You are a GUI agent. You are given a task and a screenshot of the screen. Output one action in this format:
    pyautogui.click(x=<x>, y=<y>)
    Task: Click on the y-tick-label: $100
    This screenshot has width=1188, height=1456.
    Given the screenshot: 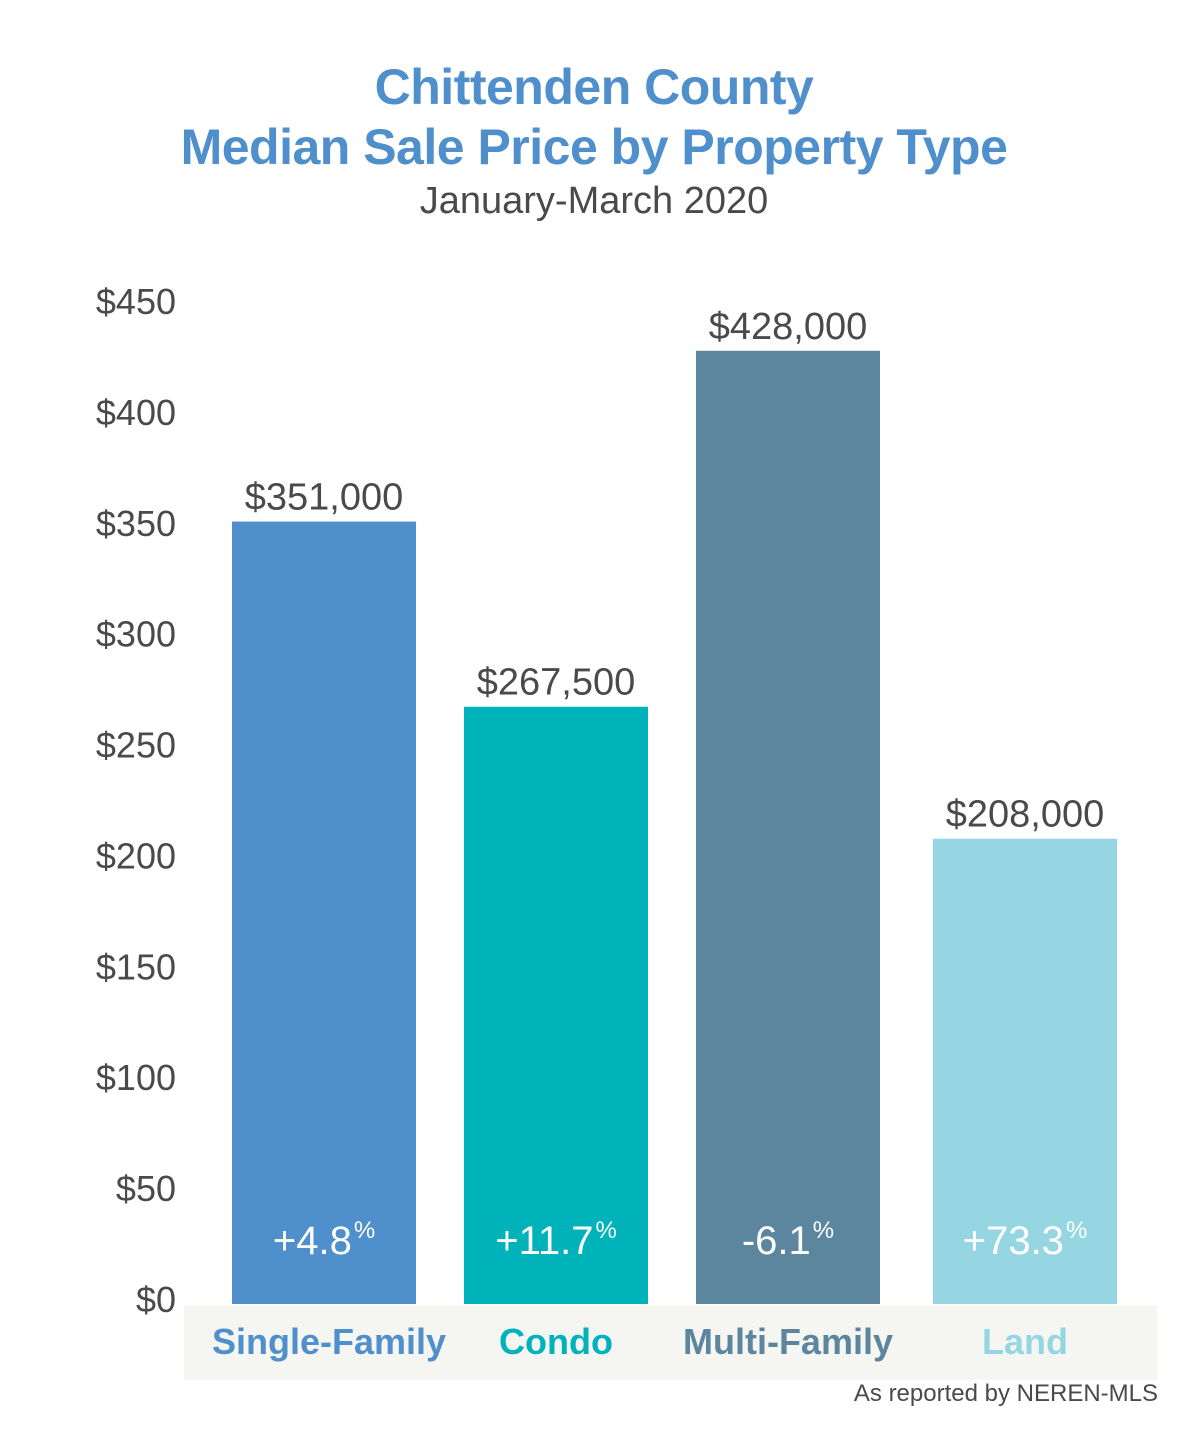 What is the action you would take?
    pyautogui.click(x=136, y=1077)
    